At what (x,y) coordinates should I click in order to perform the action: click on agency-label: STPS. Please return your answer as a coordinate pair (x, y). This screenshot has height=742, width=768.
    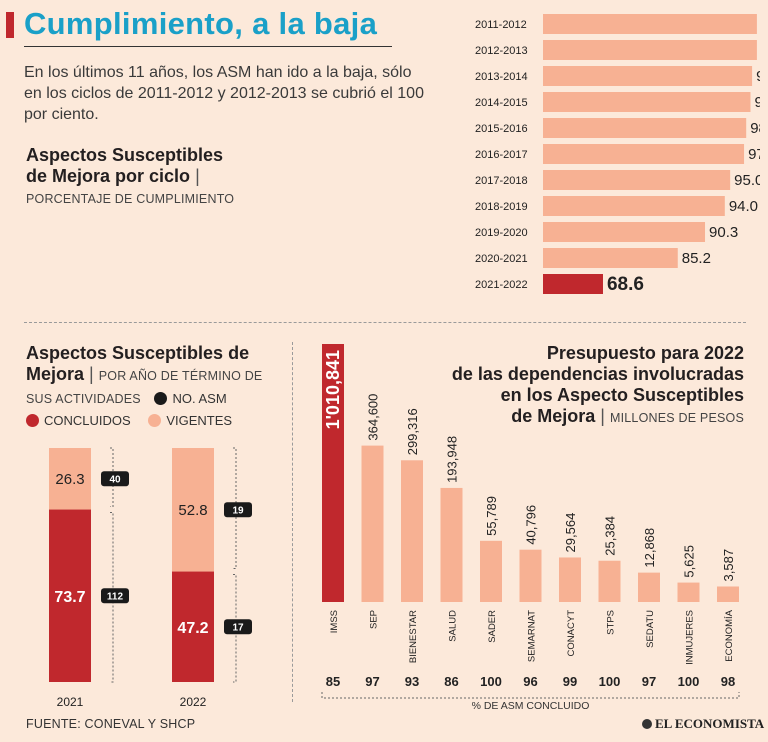
    Looking at the image, I should click on (611, 622).